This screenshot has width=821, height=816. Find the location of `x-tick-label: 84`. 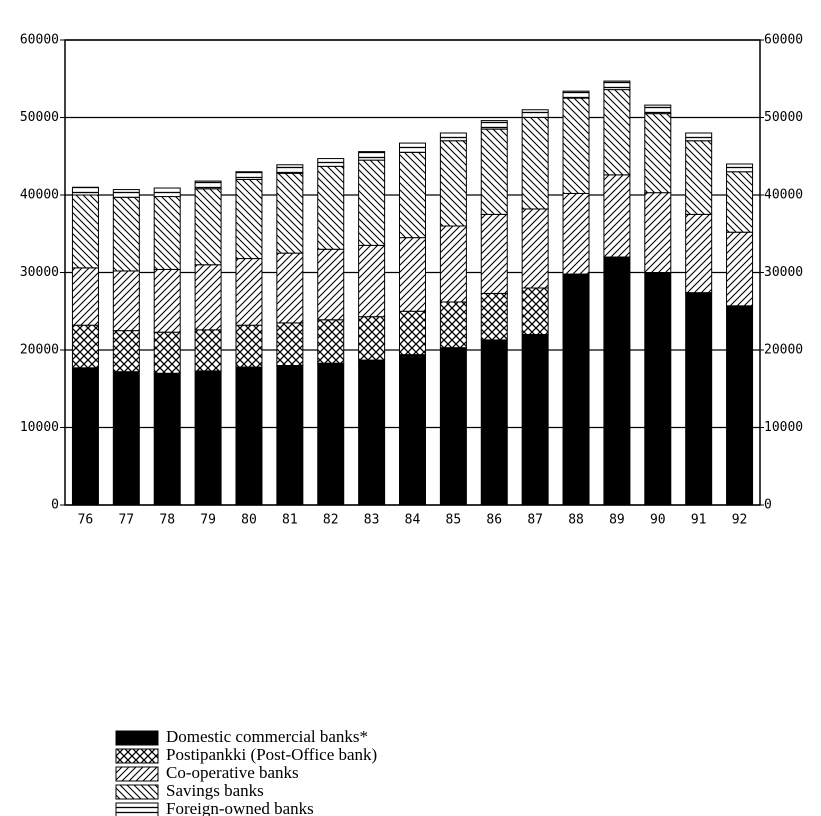

x-tick-label: 84 is located at coordinates (413, 520).